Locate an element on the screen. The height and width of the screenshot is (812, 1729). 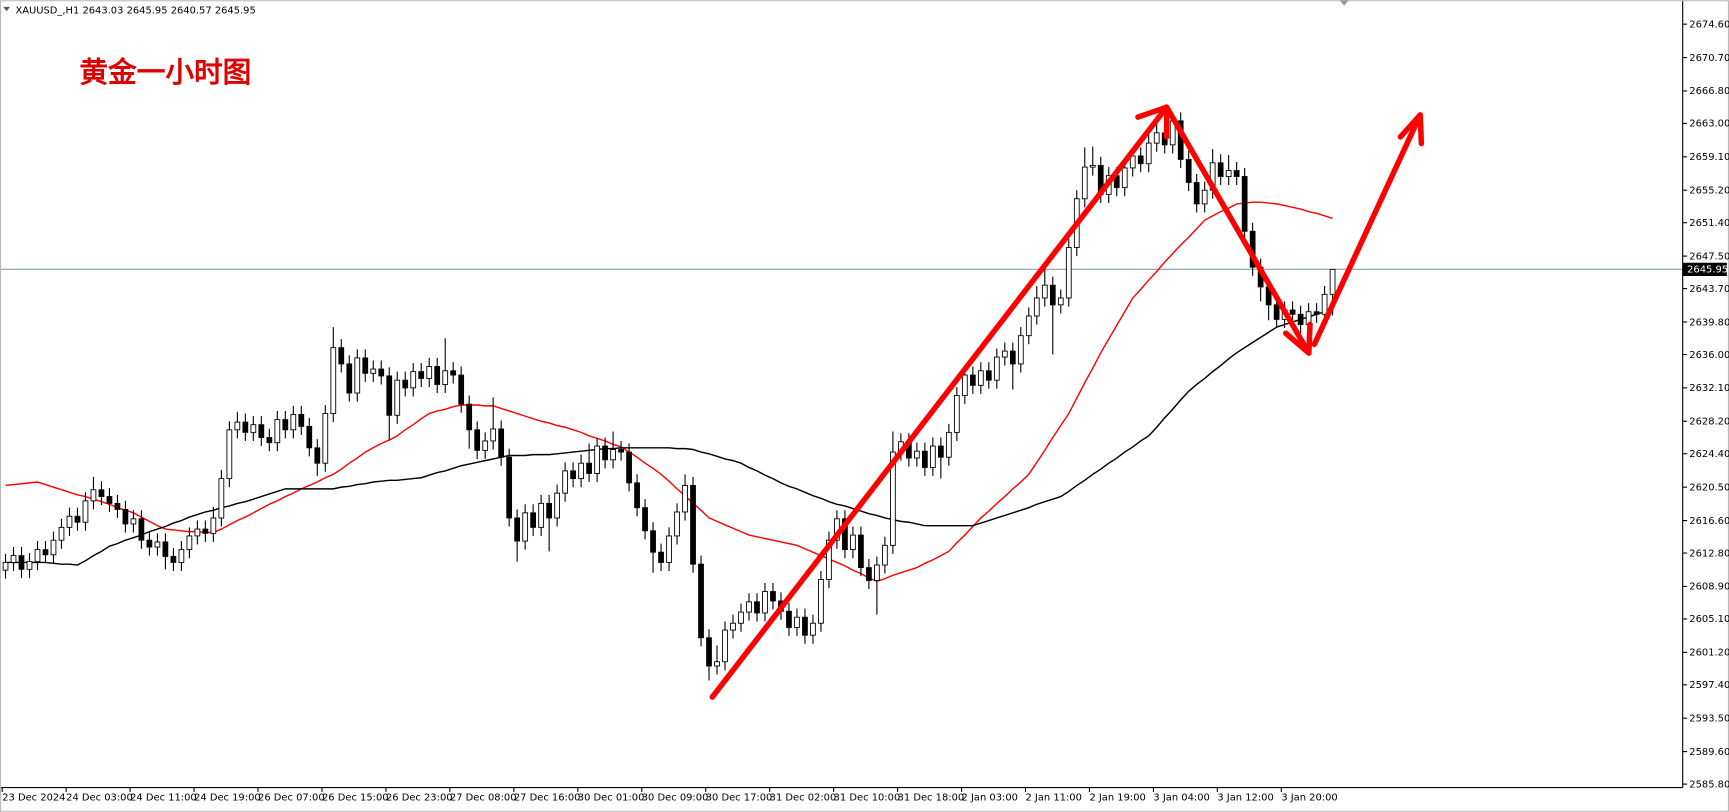
y-tick-label: 2636.00 is located at coordinates (1709, 355).